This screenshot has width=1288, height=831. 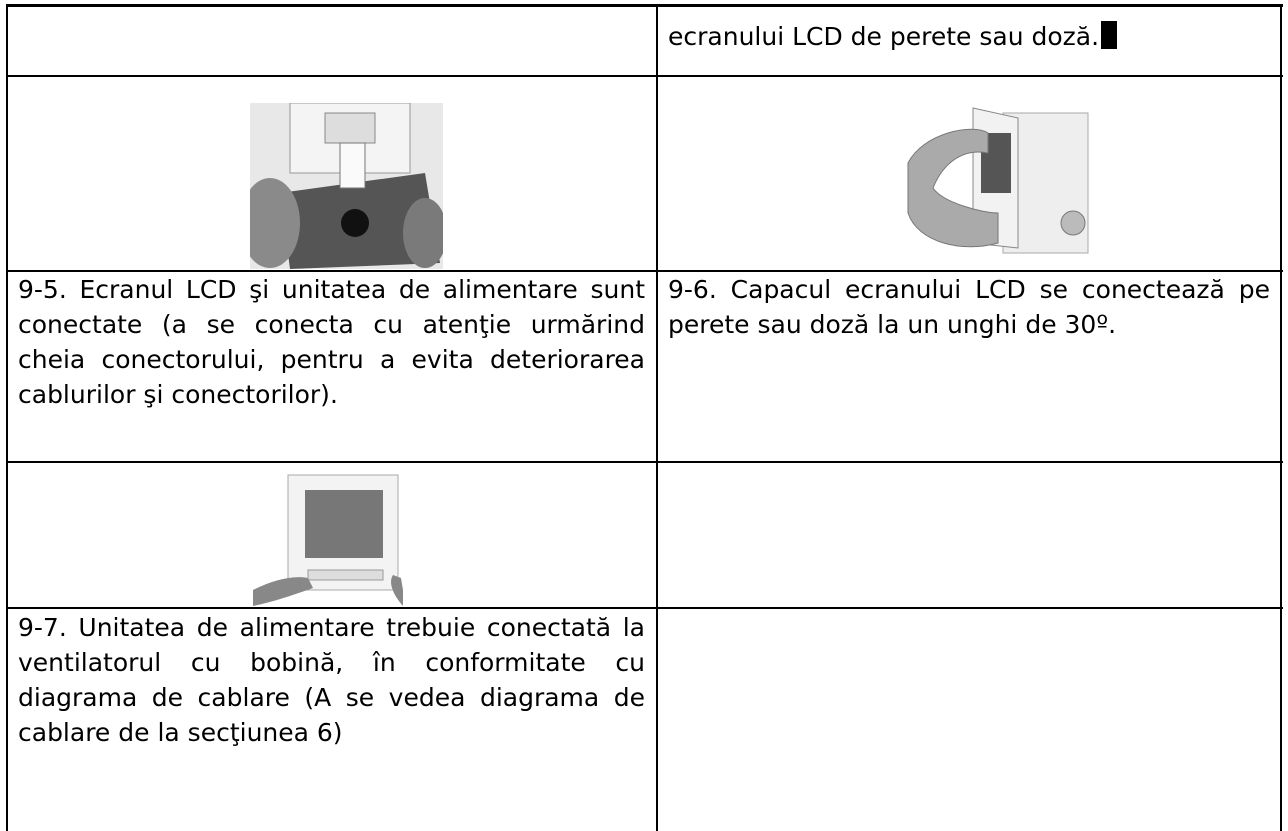 What do you see at coordinates (1003, 175) in the screenshot?
I see `photo-lcd-cover` at bounding box center [1003, 175].